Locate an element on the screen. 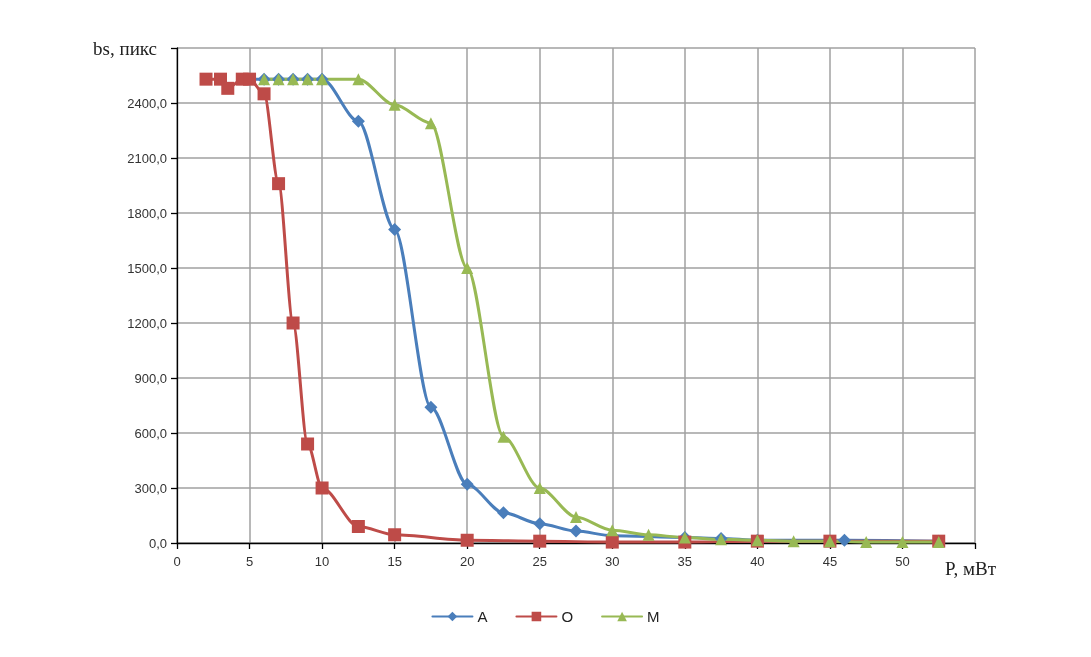 This screenshot has height=657, width=1091. x-tick-label: 5 is located at coordinates (249, 561).